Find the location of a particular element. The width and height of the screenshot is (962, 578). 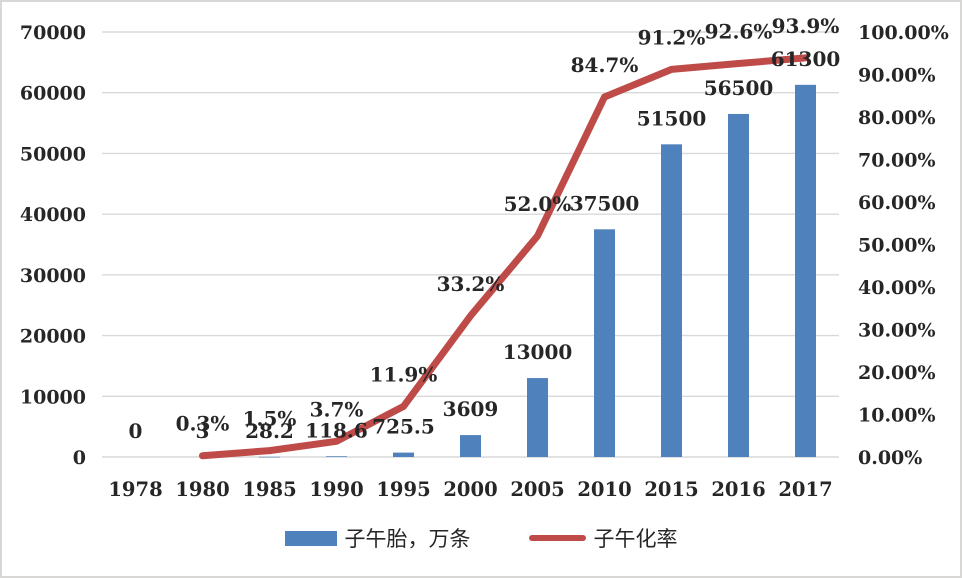

bar-value-label: 725.5 is located at coordinates (403, 427).